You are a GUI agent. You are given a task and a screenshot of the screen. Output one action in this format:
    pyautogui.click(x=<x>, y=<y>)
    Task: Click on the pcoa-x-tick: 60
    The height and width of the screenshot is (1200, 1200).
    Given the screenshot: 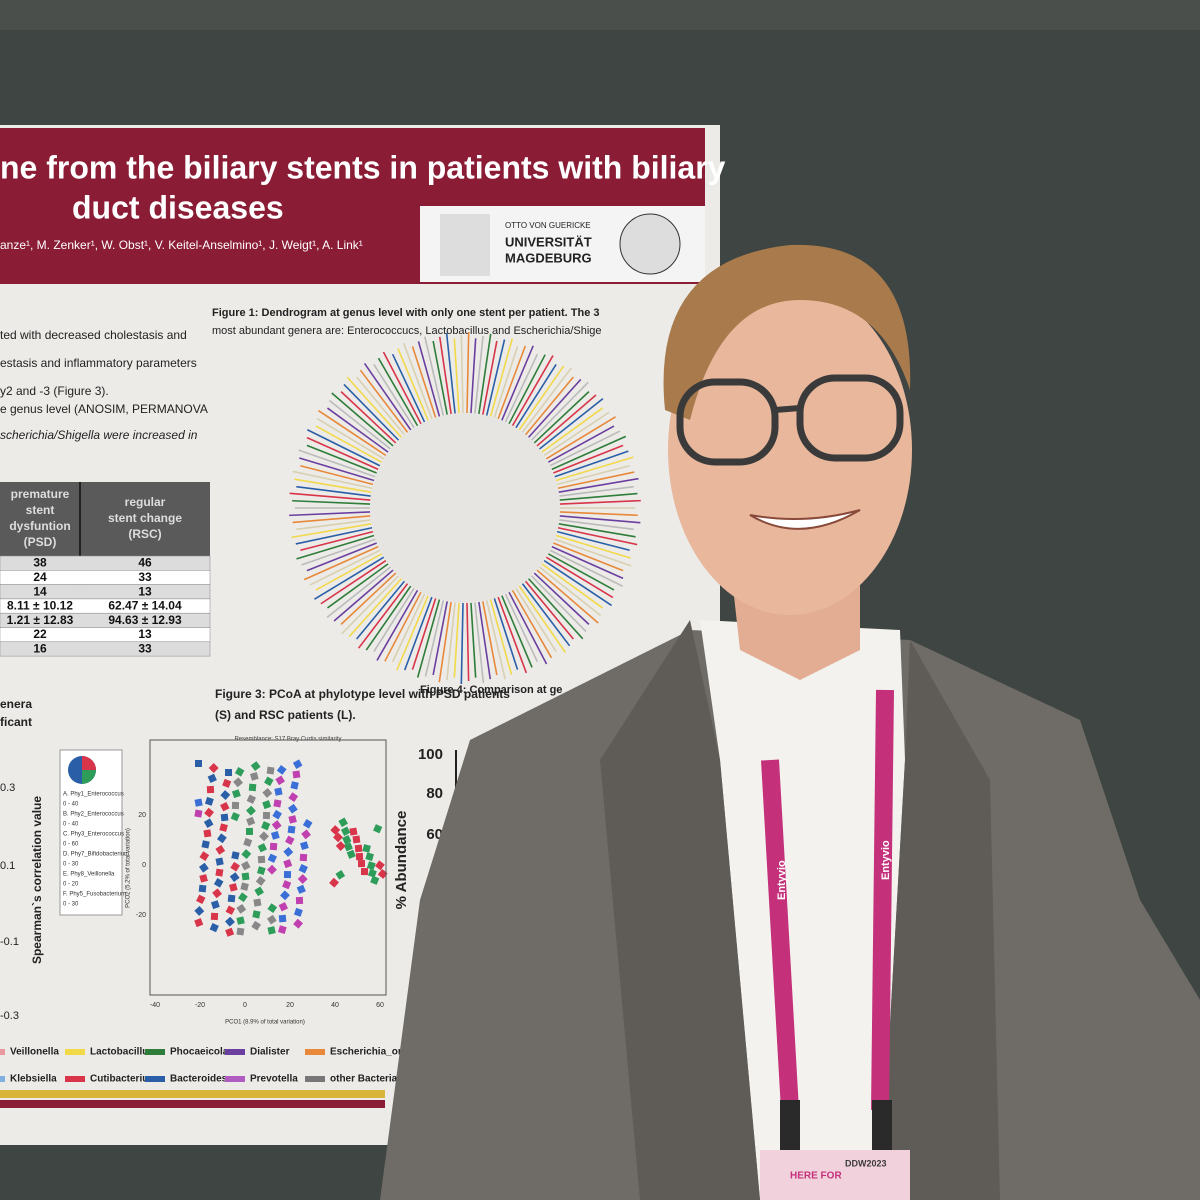 What is the action you would take?
    pyautogui.click(x=380, y=1005)
    